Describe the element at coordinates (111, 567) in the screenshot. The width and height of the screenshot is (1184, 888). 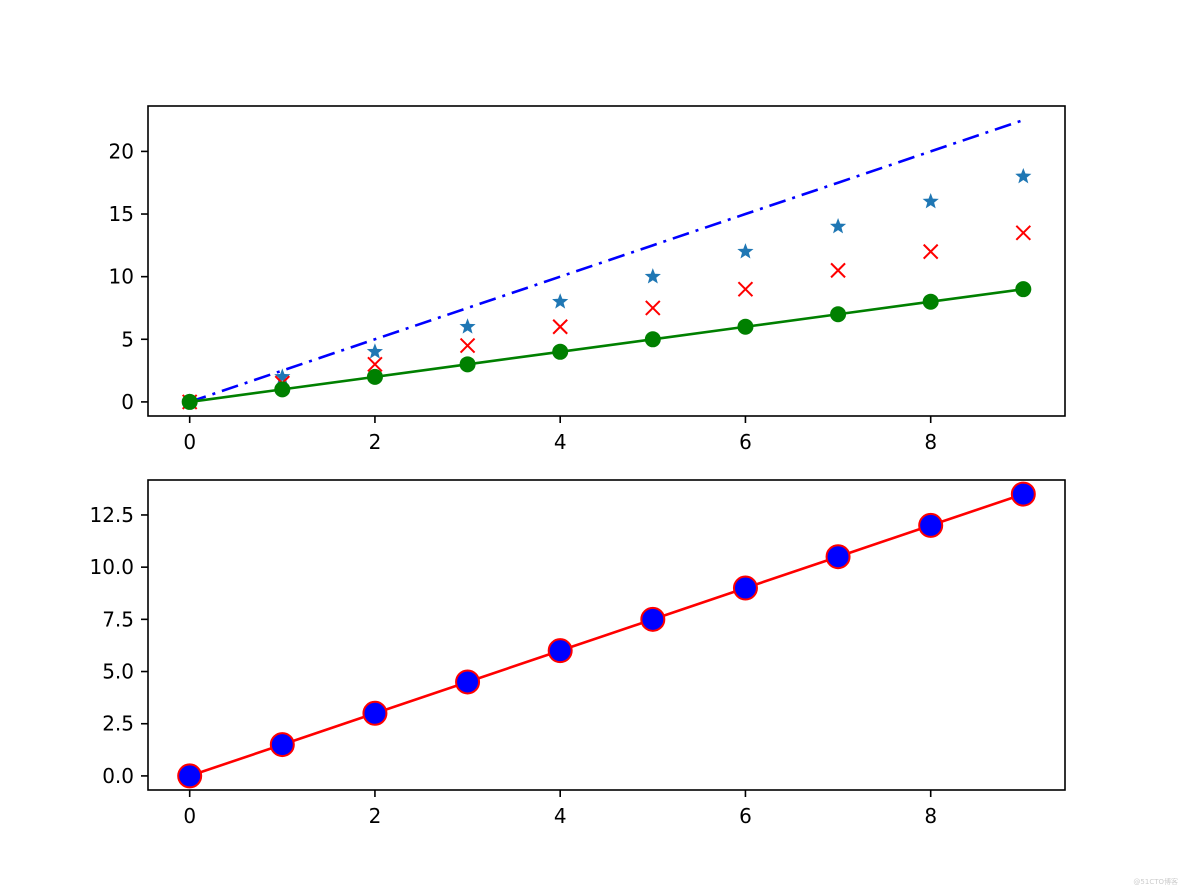
I see `y-tick-label: 10.0` at that location.